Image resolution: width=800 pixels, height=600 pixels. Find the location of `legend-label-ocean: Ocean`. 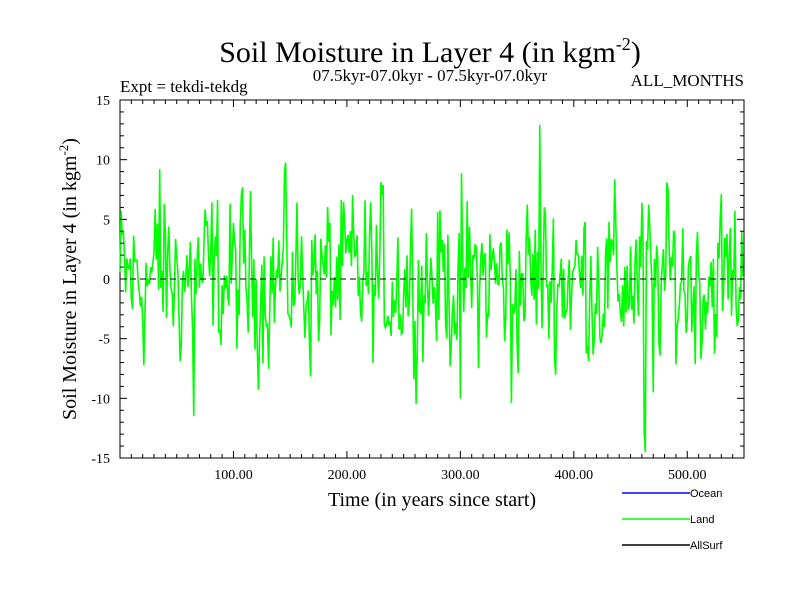

legend-label-ocean: Ocean is located at coordinates (706, 494).